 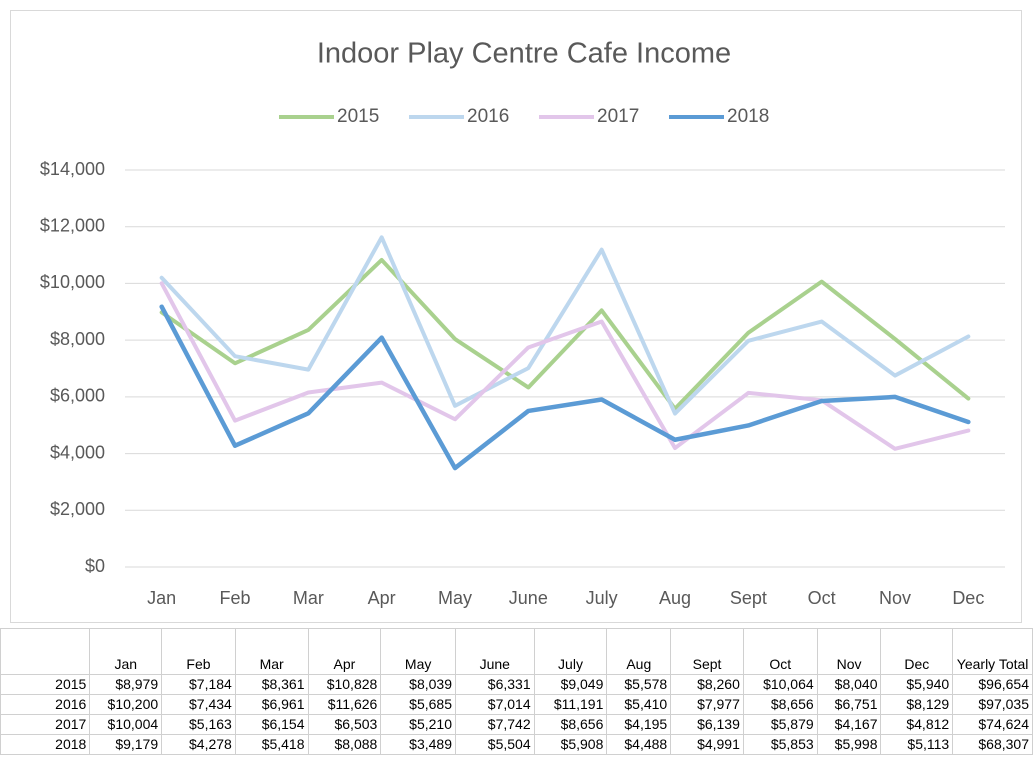 What do you see at coordinates (639, 704) in the screenshot?
I see `table-cell: $5,410` at bounding box center [639, 704].